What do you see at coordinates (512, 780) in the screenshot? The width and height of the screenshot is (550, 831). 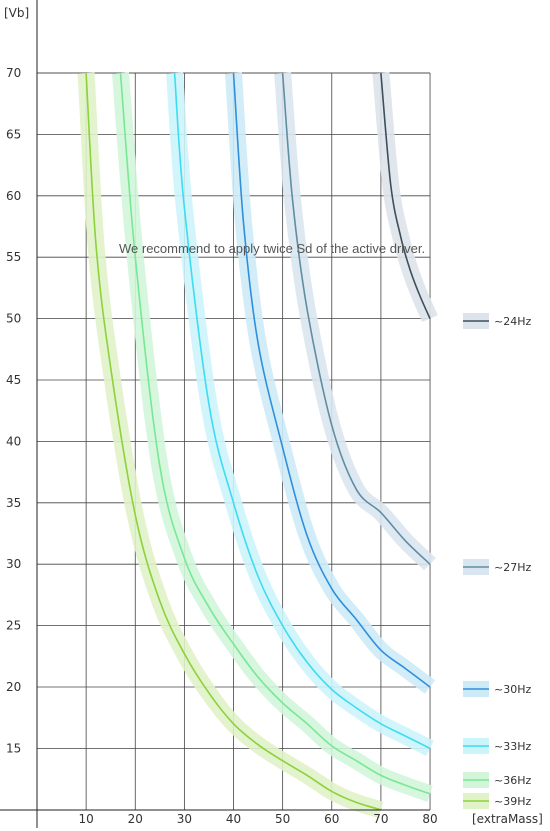 I see `legend-label-36hz: ~36Hz` at bounding box center [512, 780].